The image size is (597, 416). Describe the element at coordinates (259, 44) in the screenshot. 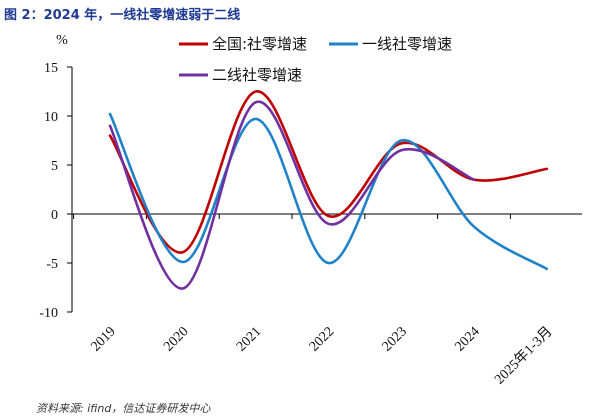

I see `legend-label: 全国:社零增速` at that location.